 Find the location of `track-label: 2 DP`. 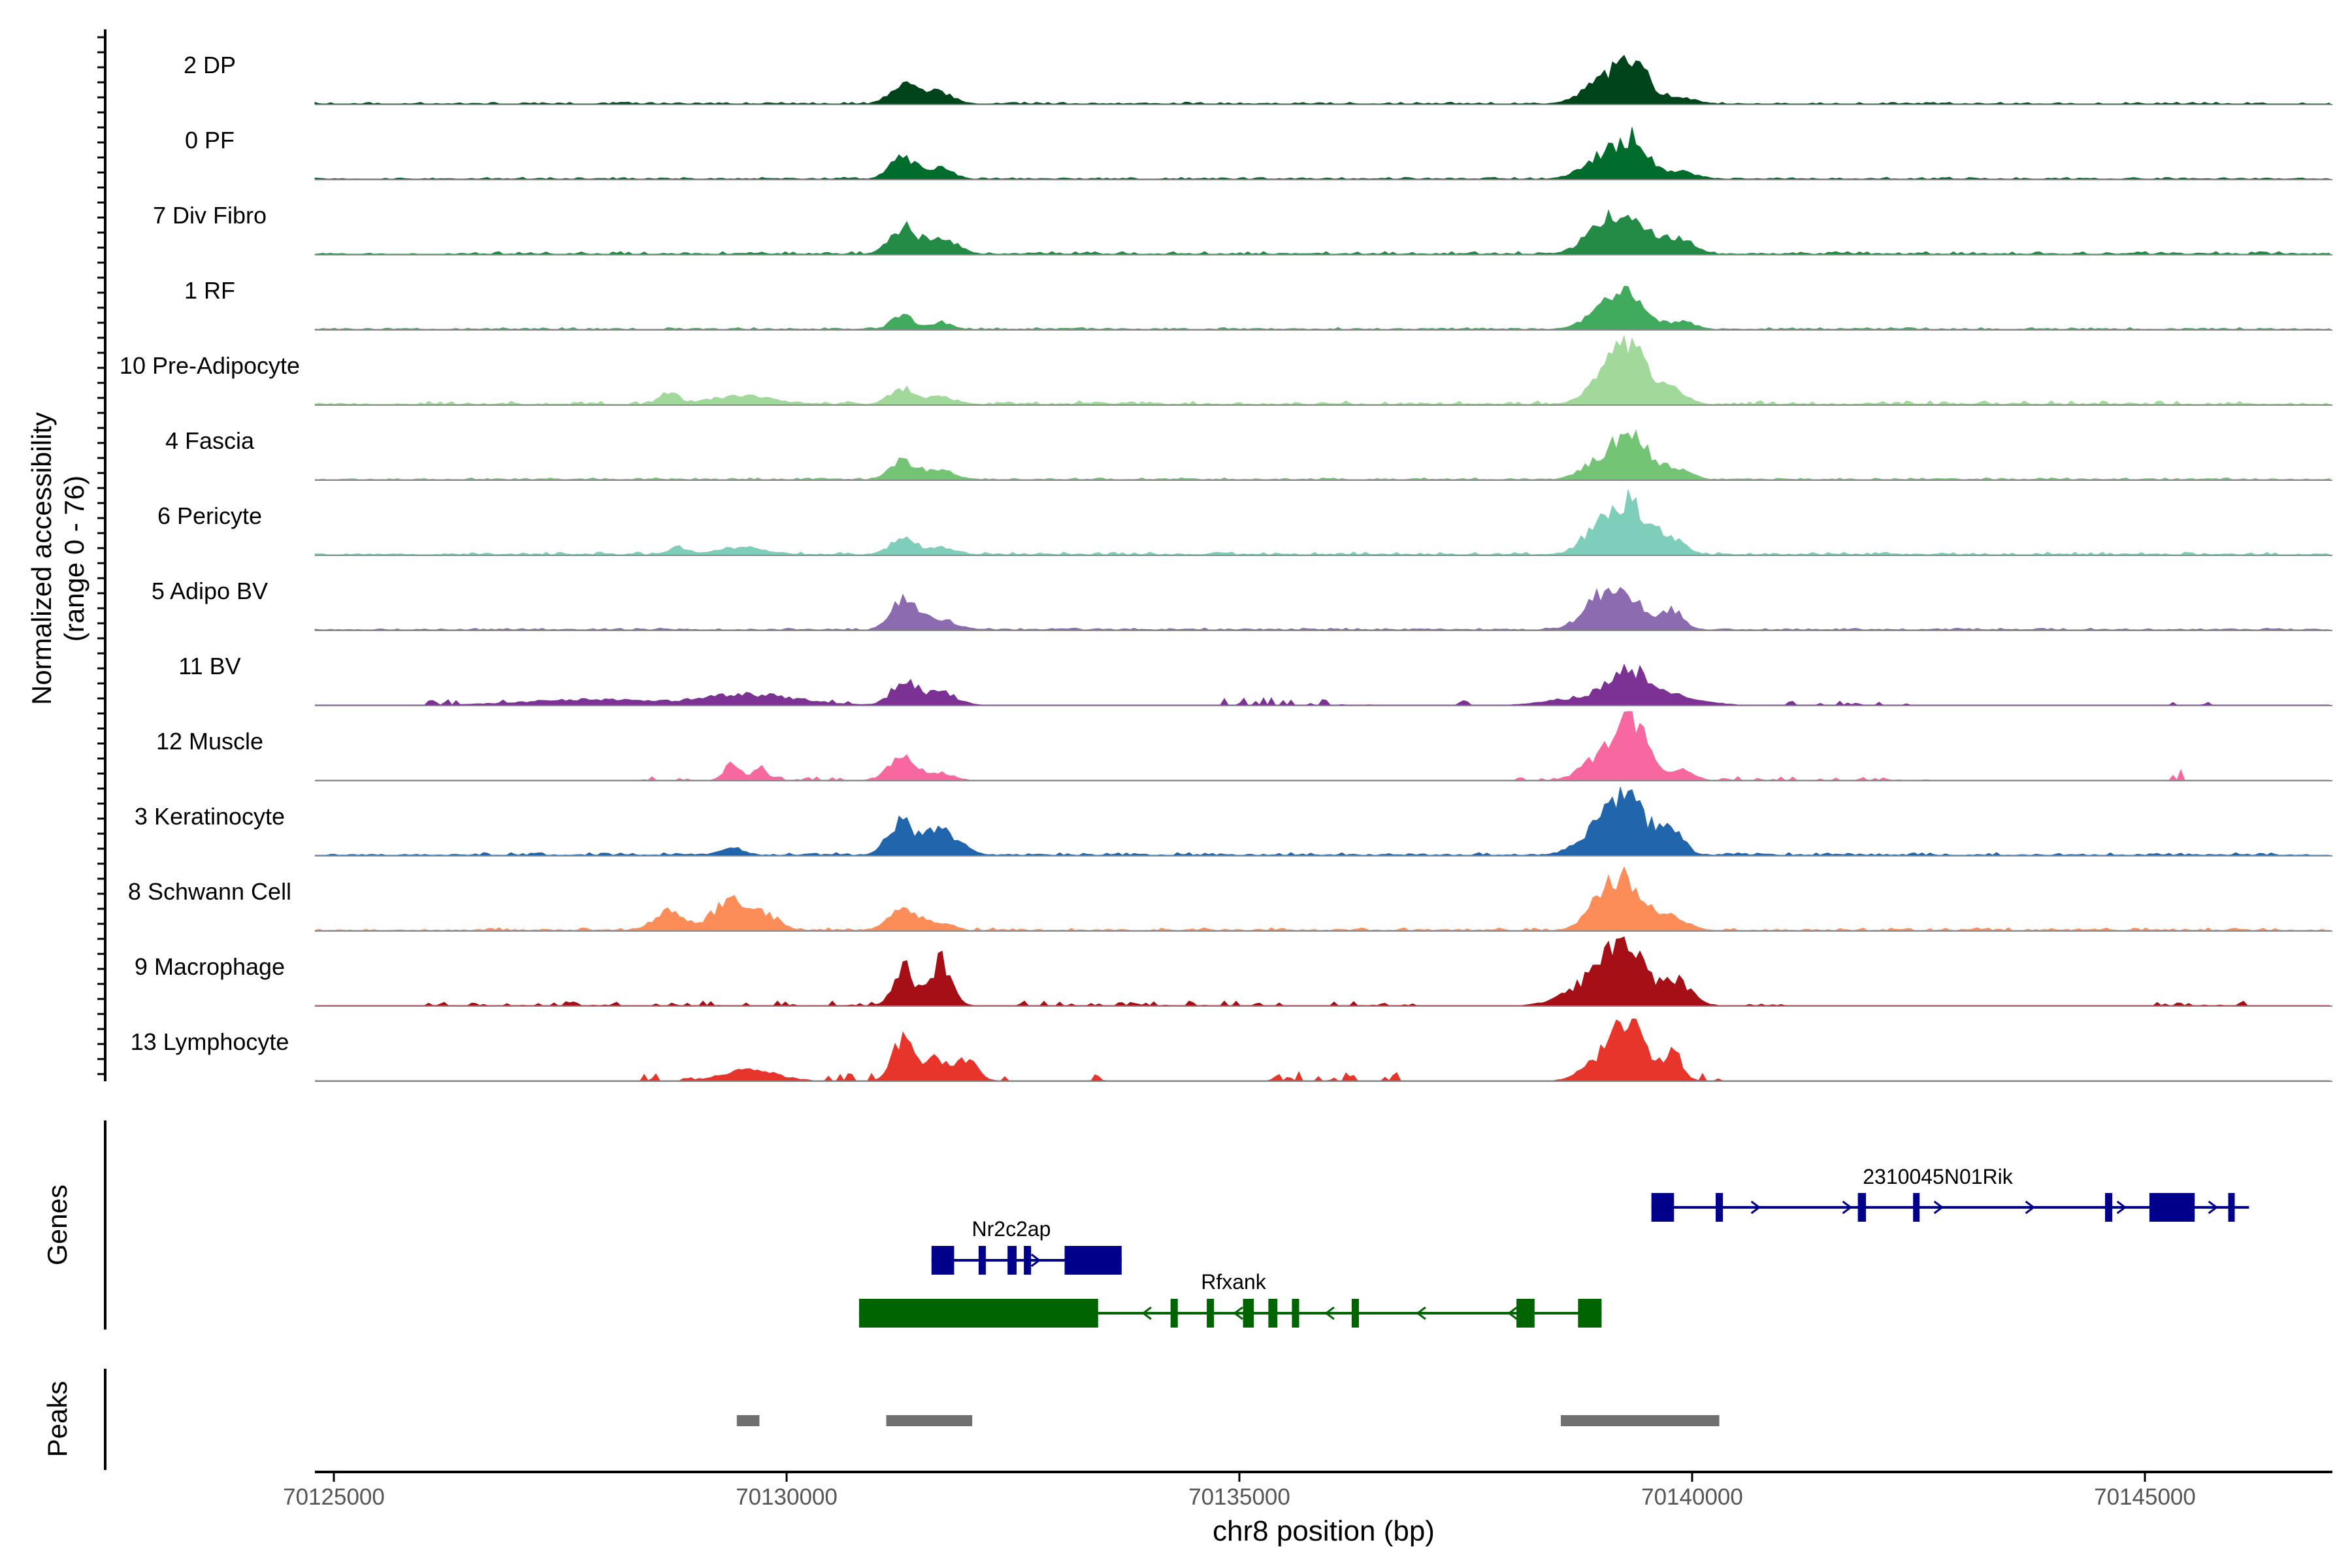

track-label: 2 DP is located at coordinates (210, 65).